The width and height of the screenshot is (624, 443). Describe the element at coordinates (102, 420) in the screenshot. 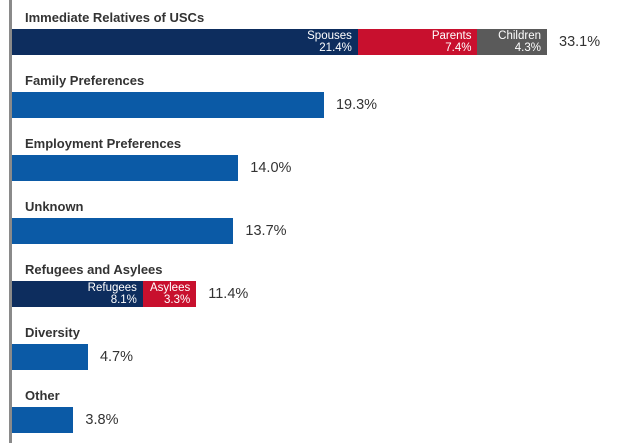

I see `value-label: 3.8%` at that location.